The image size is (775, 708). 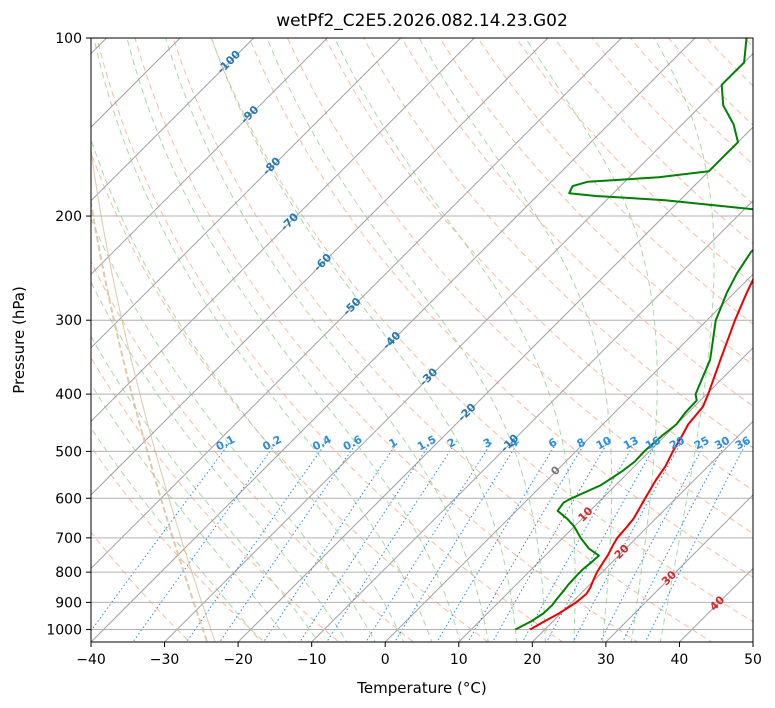 What do you see at coordinates (653, 443) in the screenshot?
I see `mixing-ratio-label: 16` at bounding box center [653, 443].